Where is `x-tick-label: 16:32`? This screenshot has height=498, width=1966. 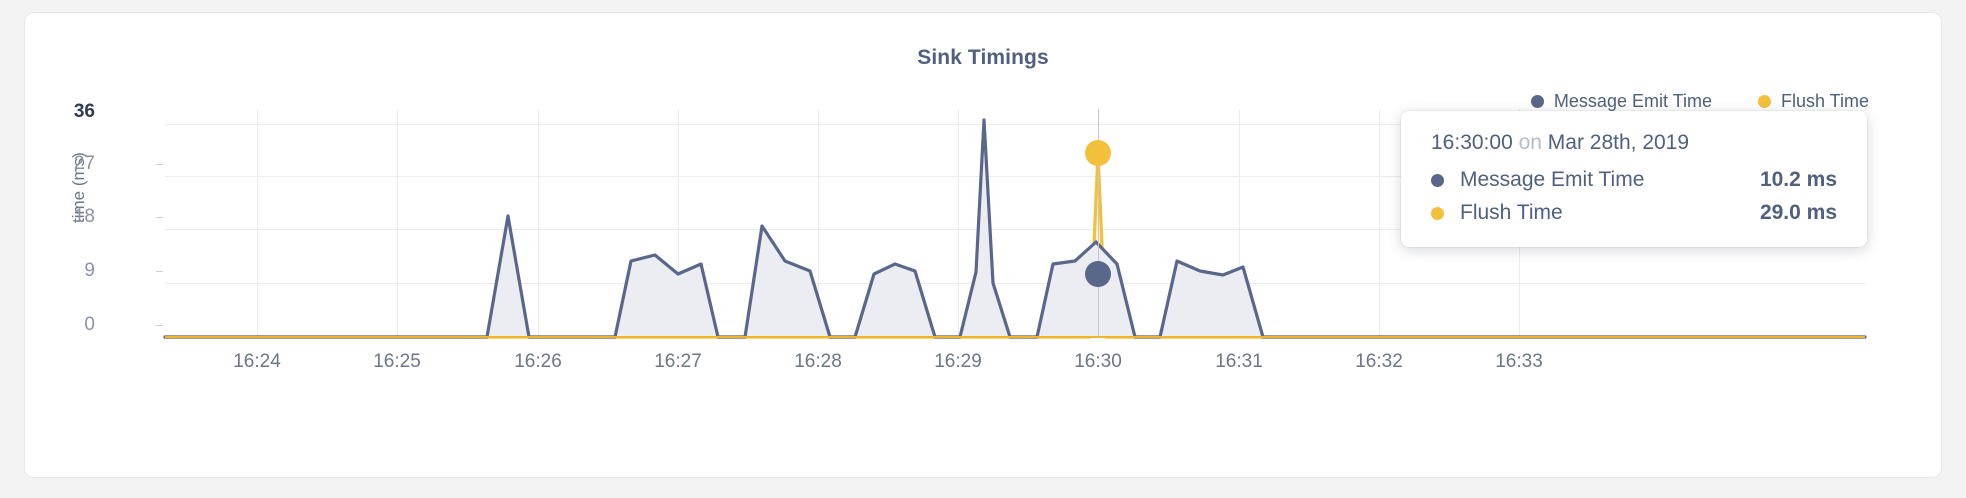 x-tick-label: 16:32 is located at coordinates (1379, 361).